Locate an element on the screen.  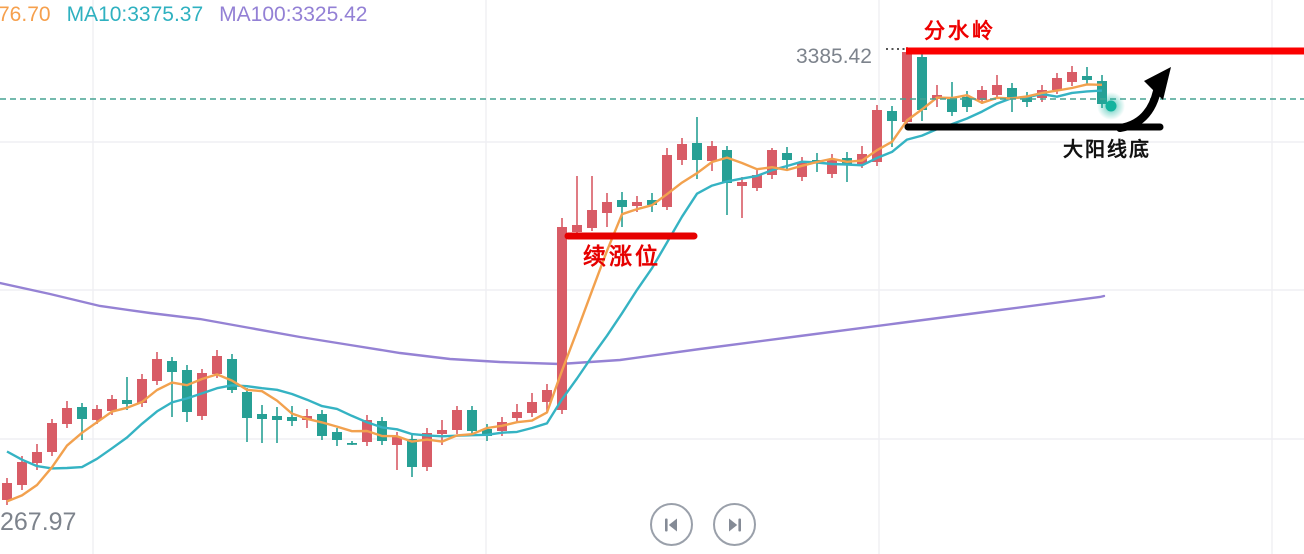
legend-ma100: MA100:3325.42 is located at coordinates (293, 14).